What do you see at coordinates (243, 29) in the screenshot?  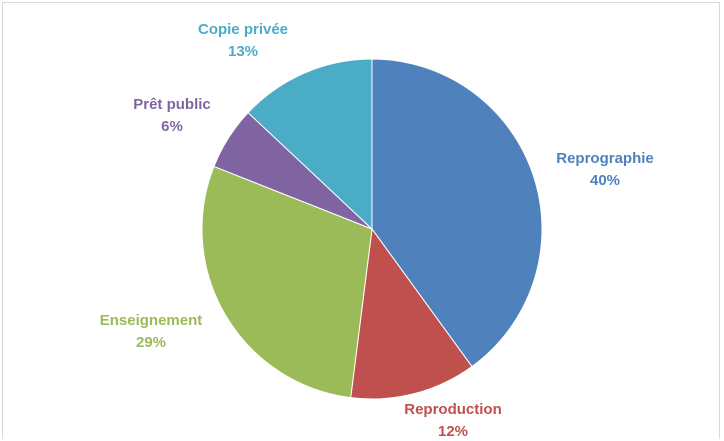 I see `slice-label-copie-privee: Copie privée` at bounding box center [243, 29].